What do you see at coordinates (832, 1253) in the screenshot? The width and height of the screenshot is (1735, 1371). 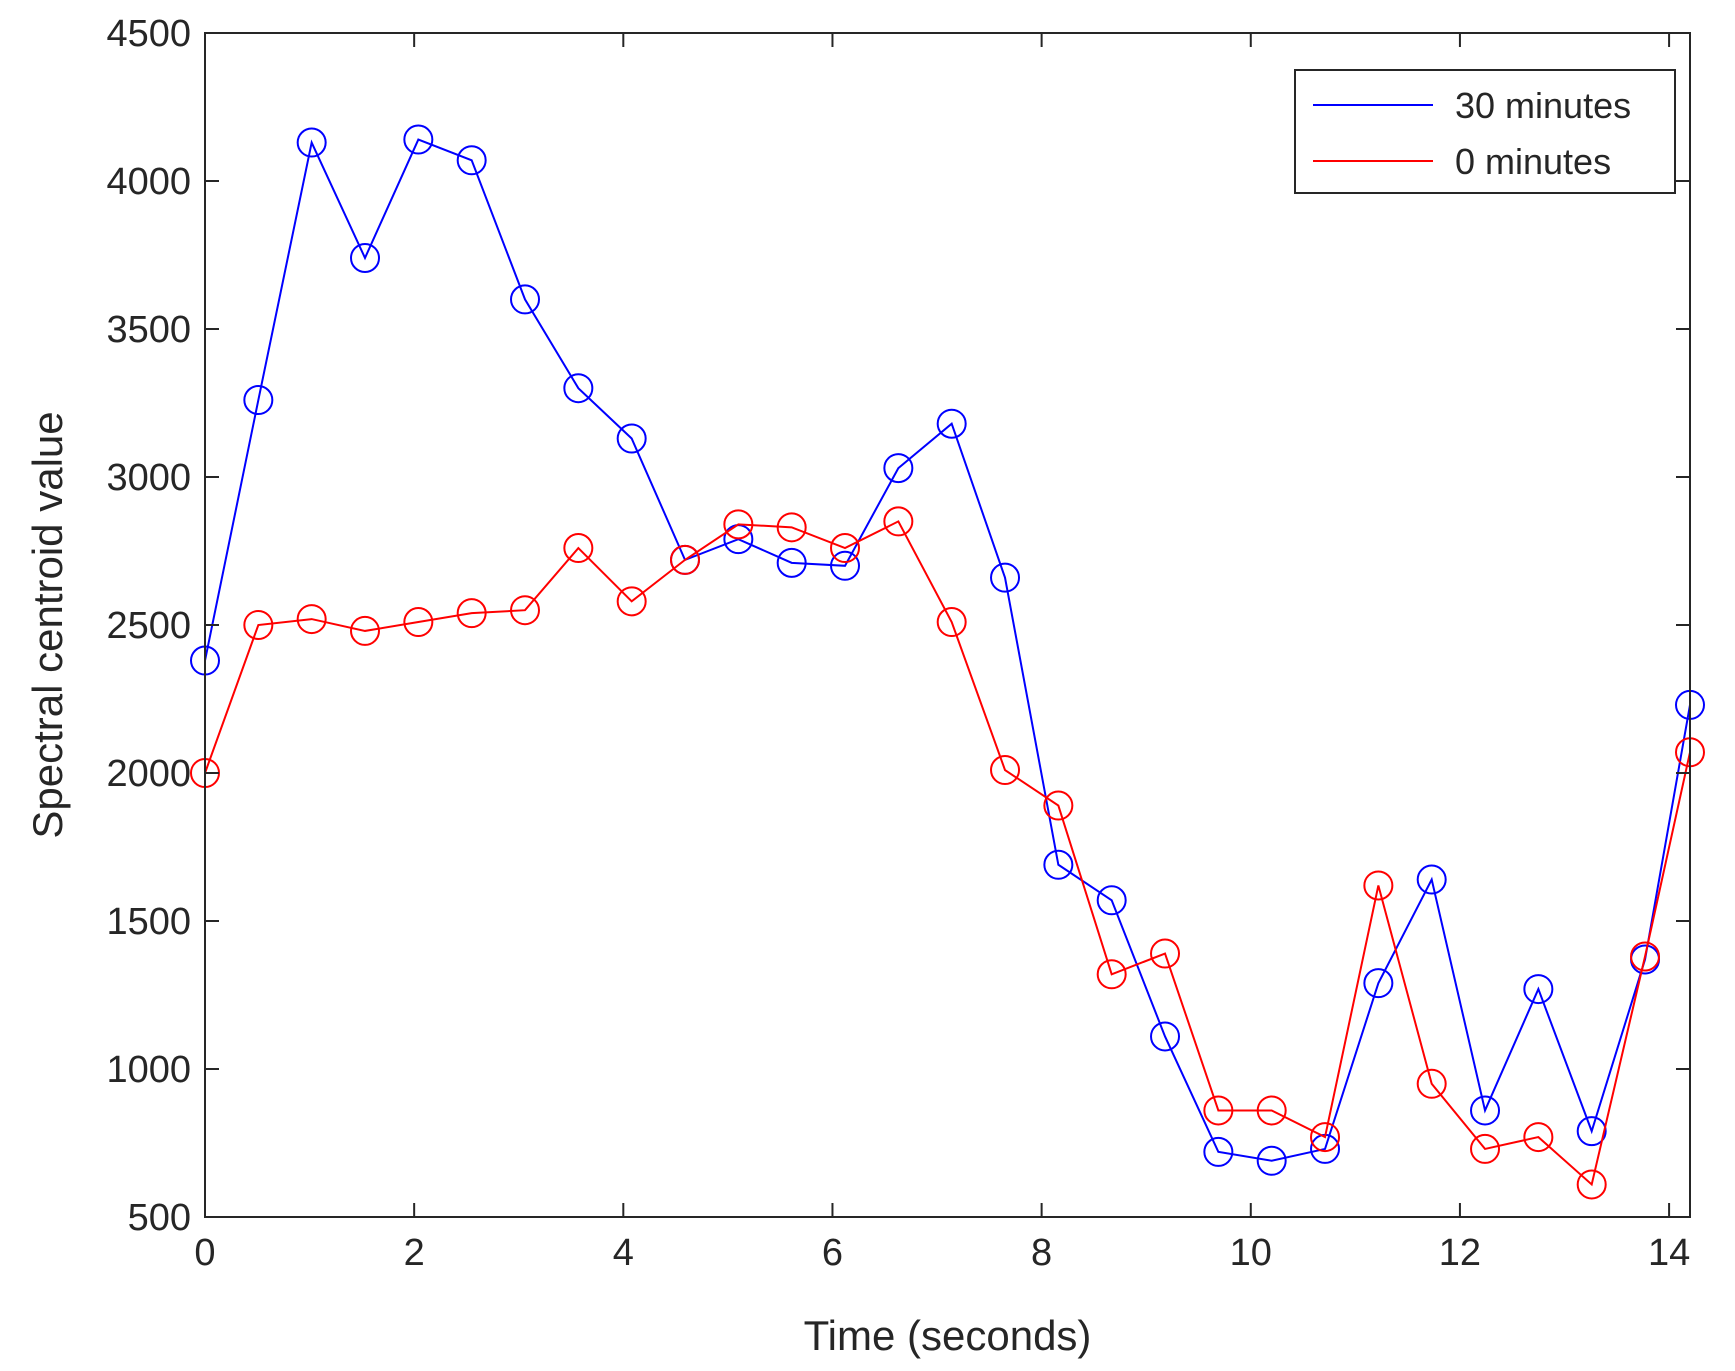 I see `x-tick-label: 6` at bounding box center [832, 1253].